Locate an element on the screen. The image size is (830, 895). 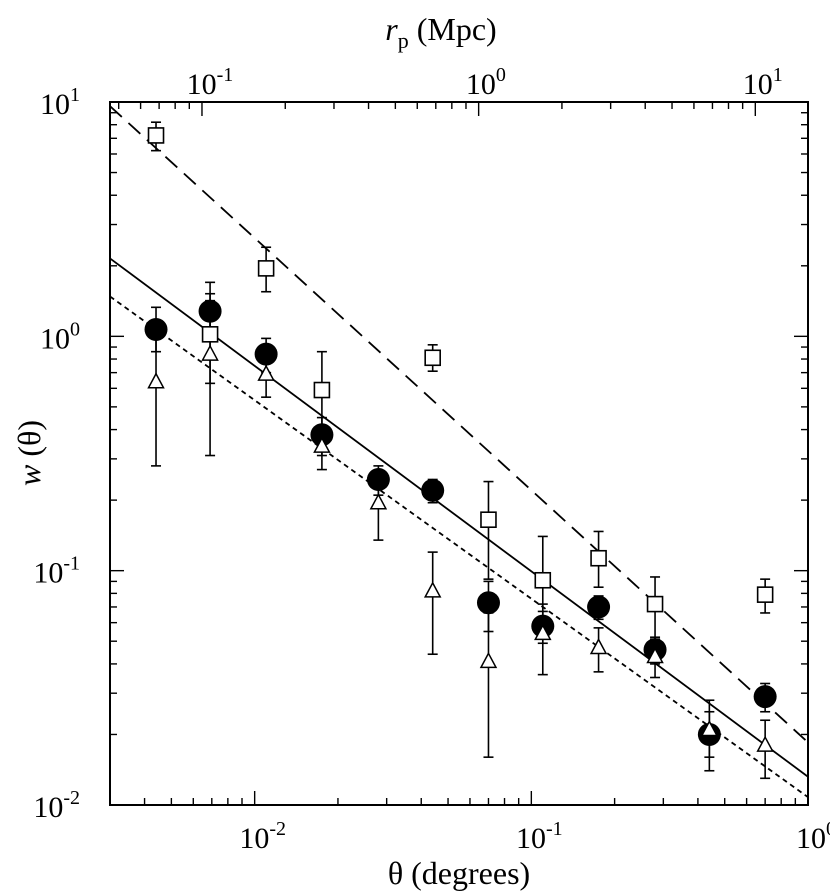
top-tick-label-exponent: -1 is located at coordinates (225, 75).